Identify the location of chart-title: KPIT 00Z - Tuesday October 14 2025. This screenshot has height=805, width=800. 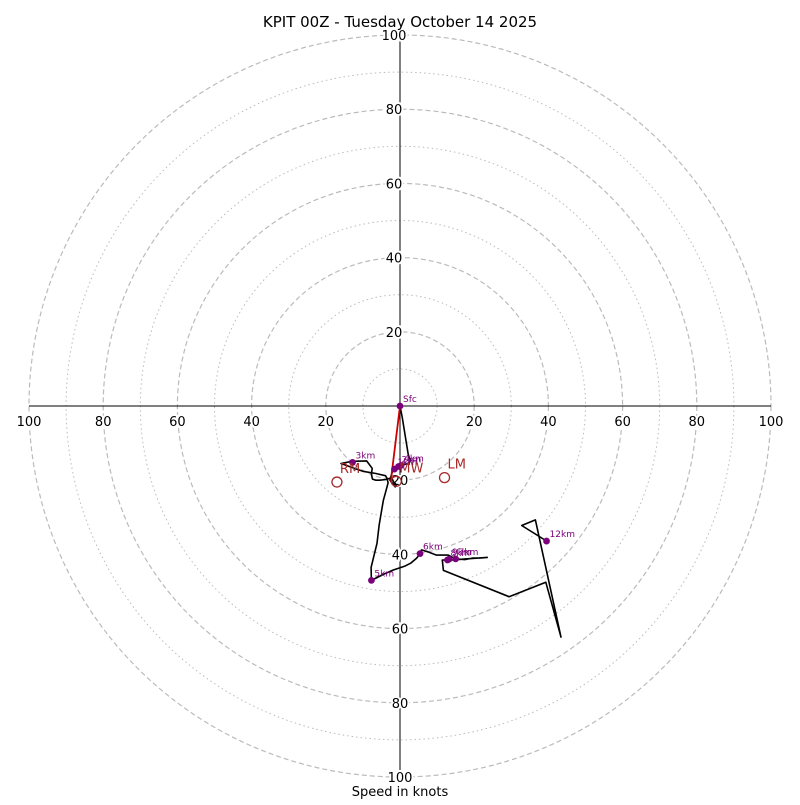
(400, 22).